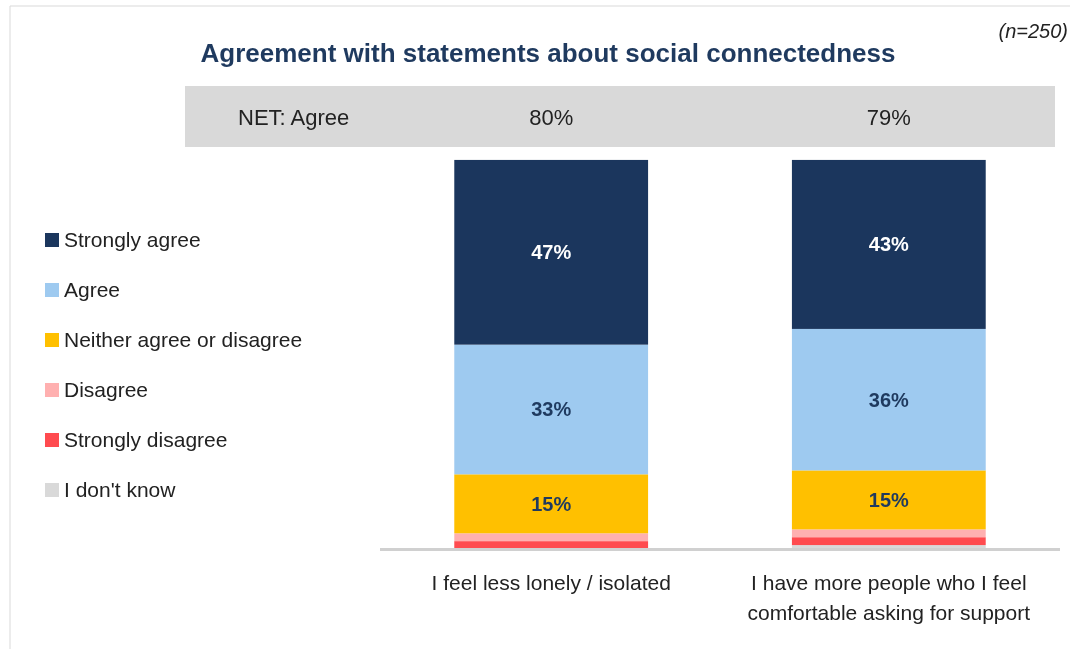  What do you see at coordinates (1033, 31) in the screenshot?
I see `text: (n=250)` at bounding box center [1033, 31].